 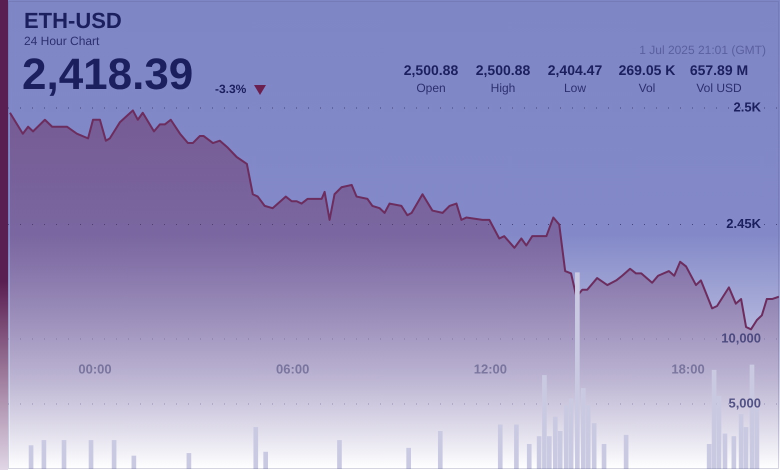 I want to click on annotation: 657.89 M, so click(x=719, y=70).